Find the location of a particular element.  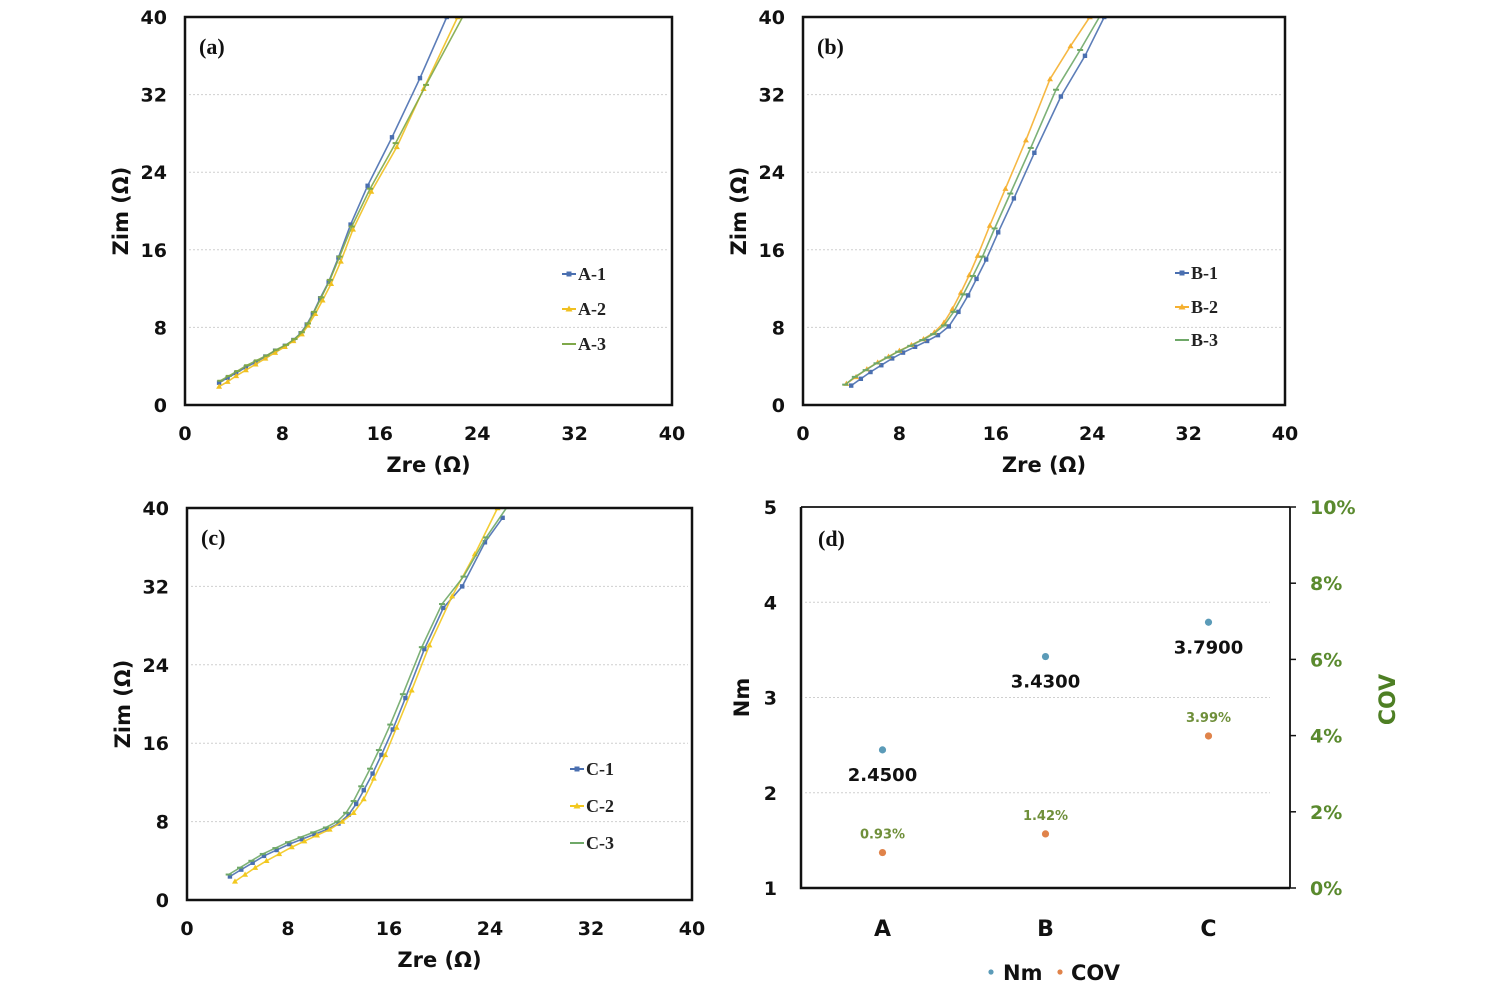

y-right-tick-label: 2% is located at coordinates (1326, 813).